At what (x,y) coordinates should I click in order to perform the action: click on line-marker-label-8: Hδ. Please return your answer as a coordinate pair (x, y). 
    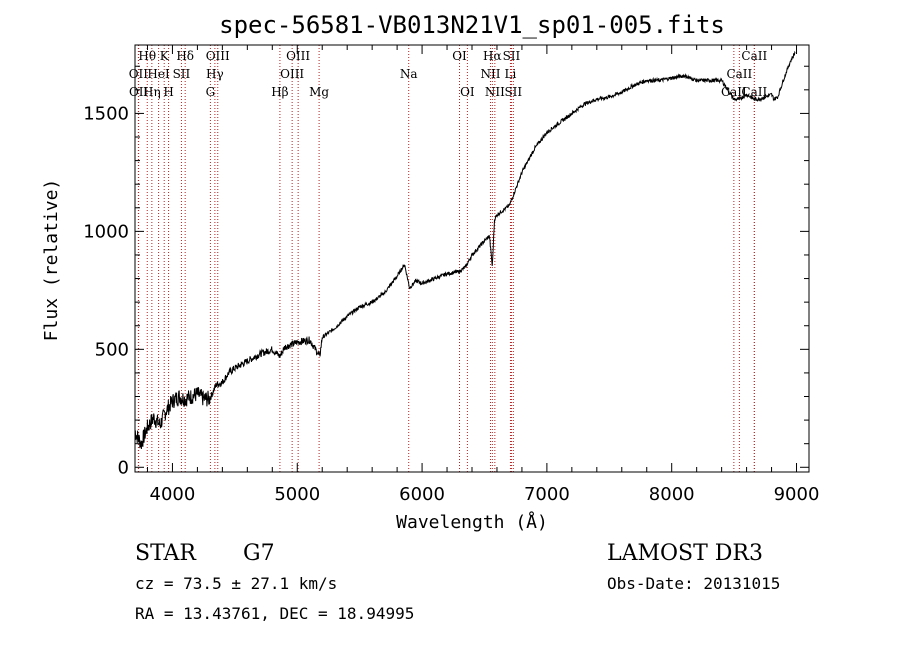
    Looking at the image, I should click on (185, 56).